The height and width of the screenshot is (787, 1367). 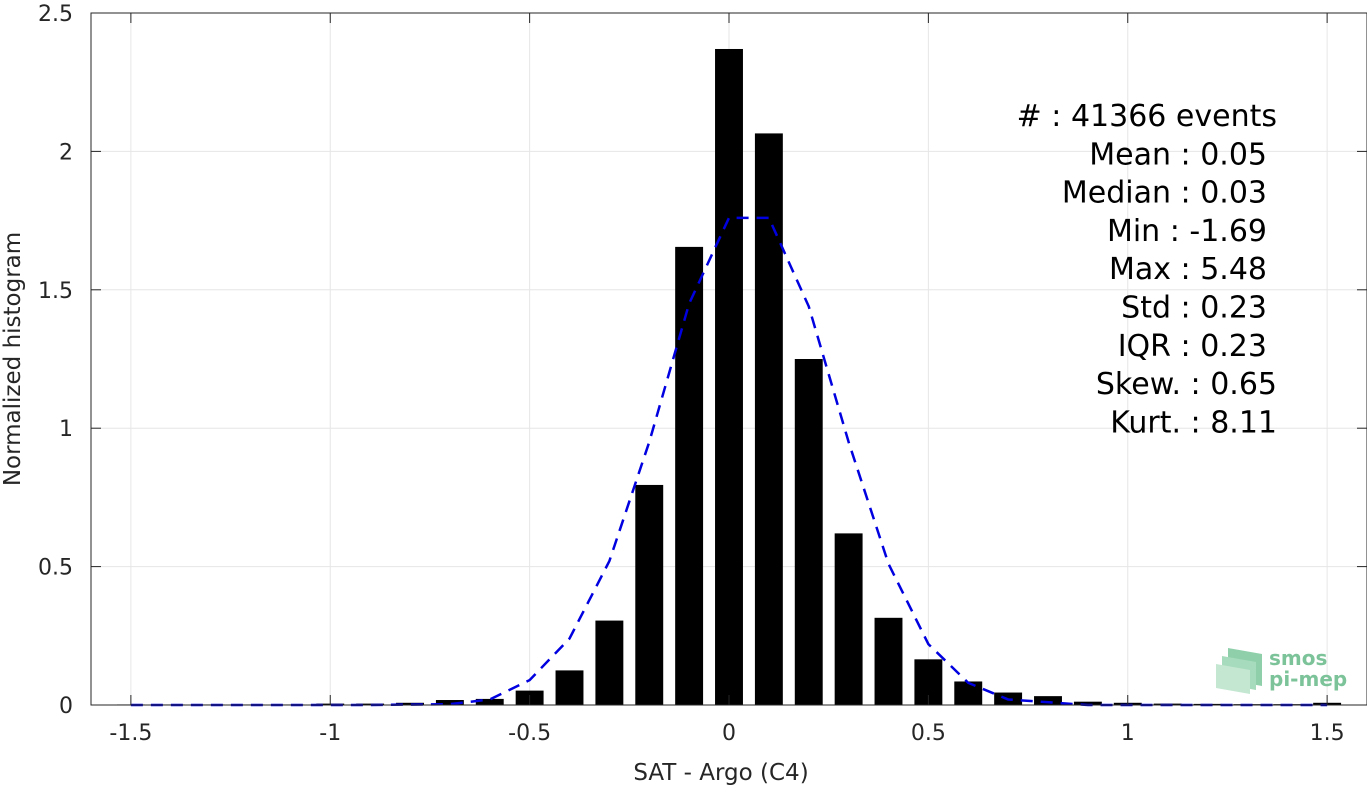 I want to click on stat-line: Std : 0.23, so click(x=1194, y=308).